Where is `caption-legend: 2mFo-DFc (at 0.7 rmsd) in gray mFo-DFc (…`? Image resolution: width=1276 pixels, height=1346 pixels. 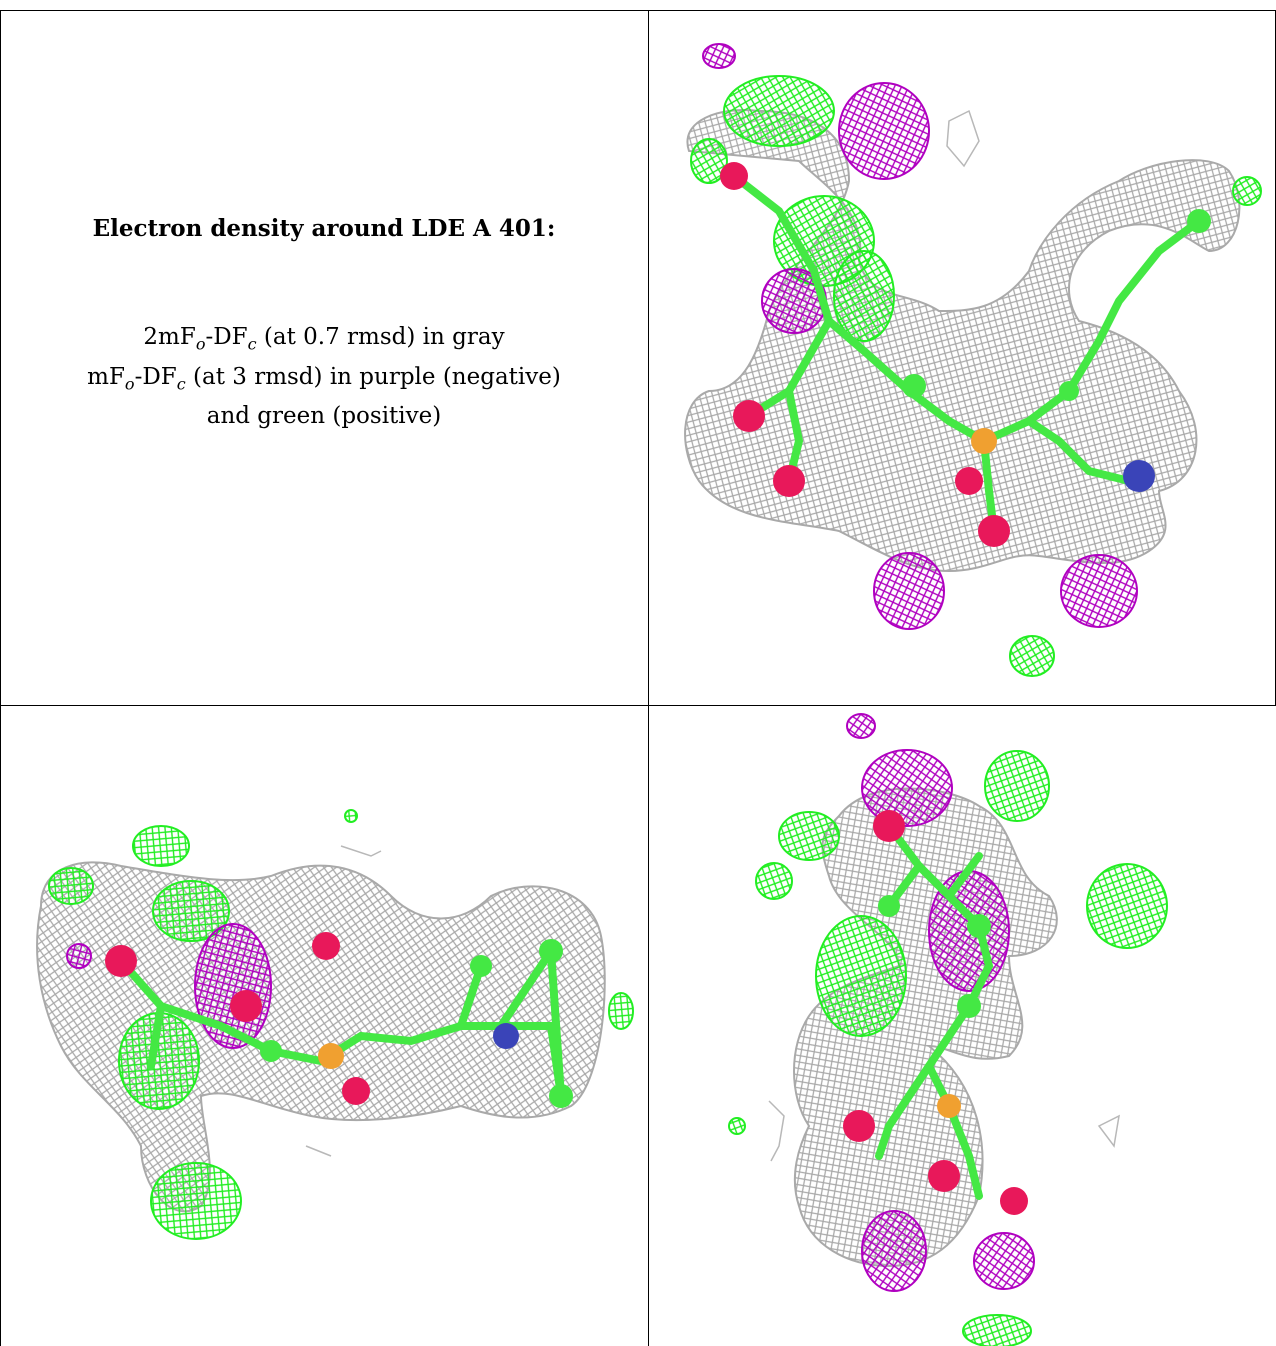
caption-legend: 2mFo-DFc (at 0.7 rmsd) in gray mFo-DFc (… is located at coordinates (324, 376).